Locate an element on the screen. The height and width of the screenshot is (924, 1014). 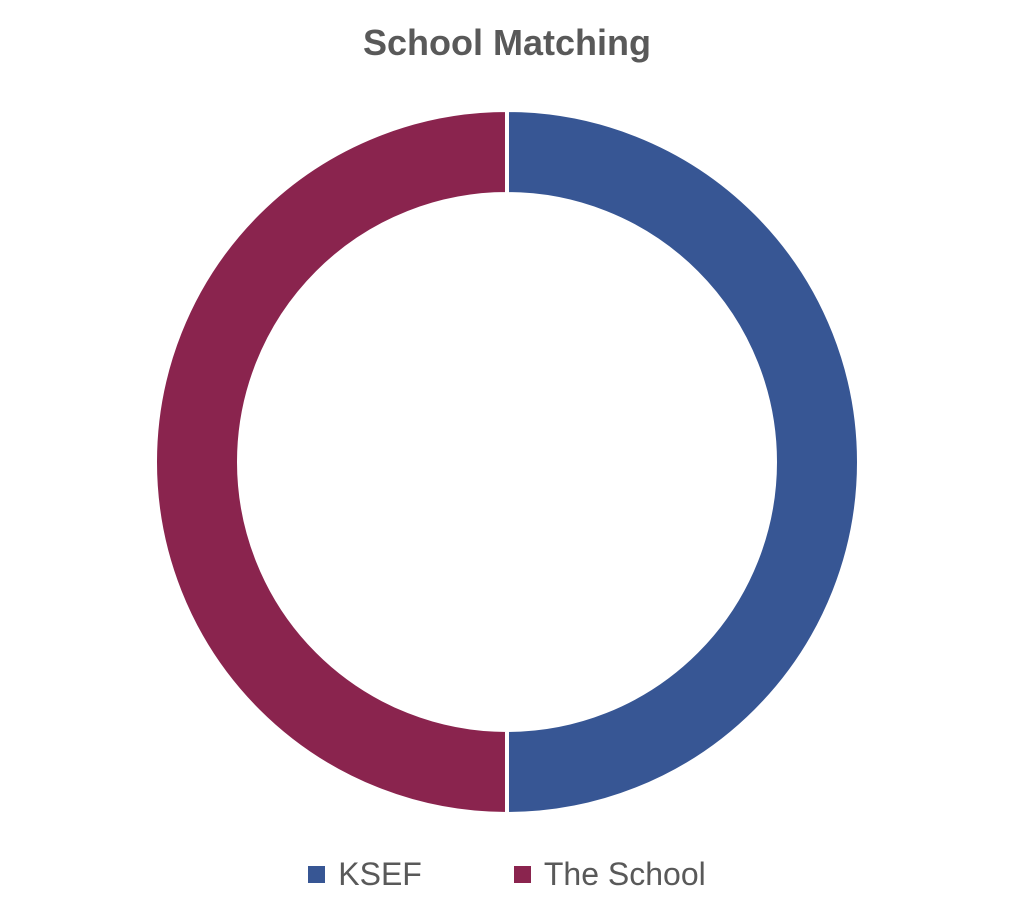
legend-swatch-the-school is located at coordinates (522, 874).